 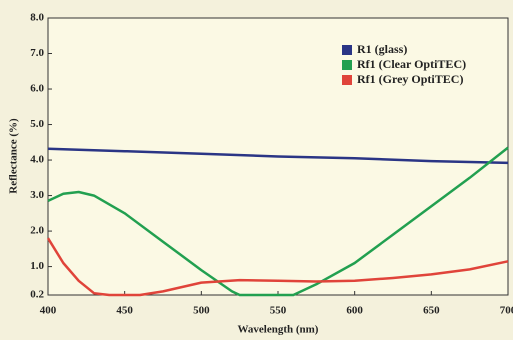 What do you see at coordinates (48, 311) in the screenshot?
I see `x-tick-label: 400` at bounding box center [48, 311].